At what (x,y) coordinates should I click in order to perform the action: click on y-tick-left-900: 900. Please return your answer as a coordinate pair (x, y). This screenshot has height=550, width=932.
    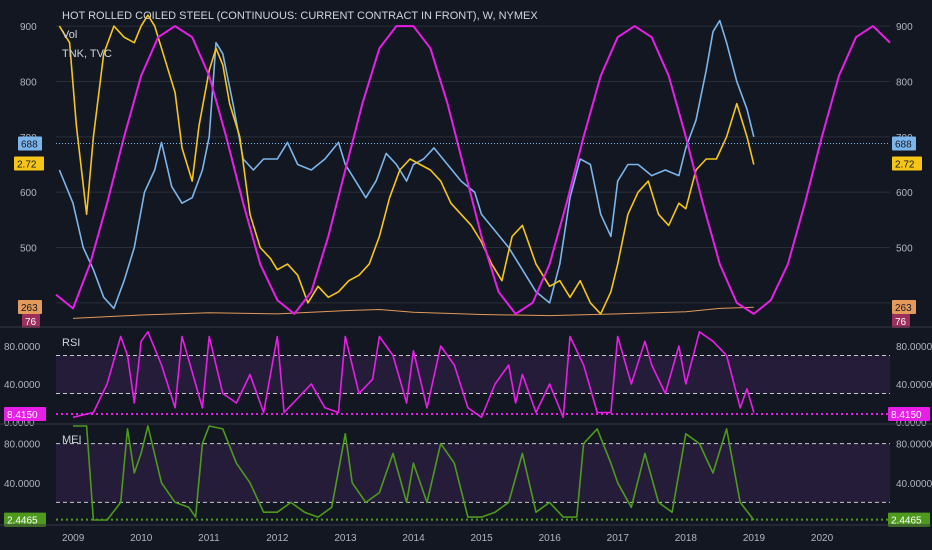
    Looking at the image, I should click on (28, 27).